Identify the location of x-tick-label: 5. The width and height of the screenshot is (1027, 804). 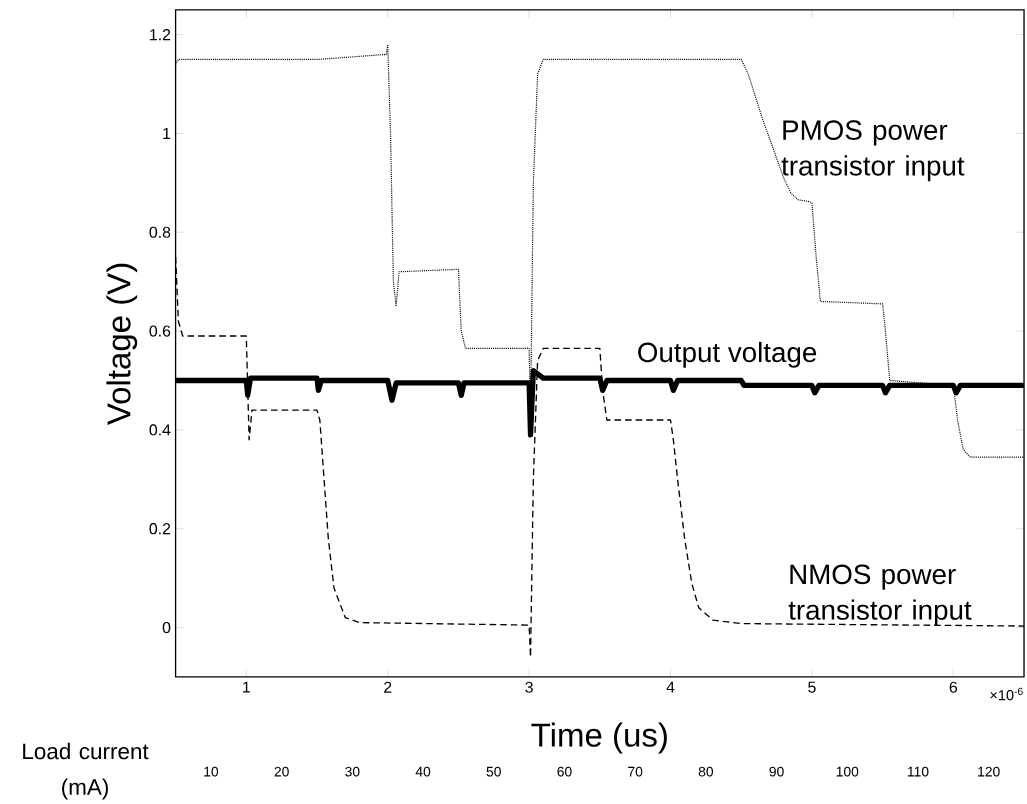
(812, 687).